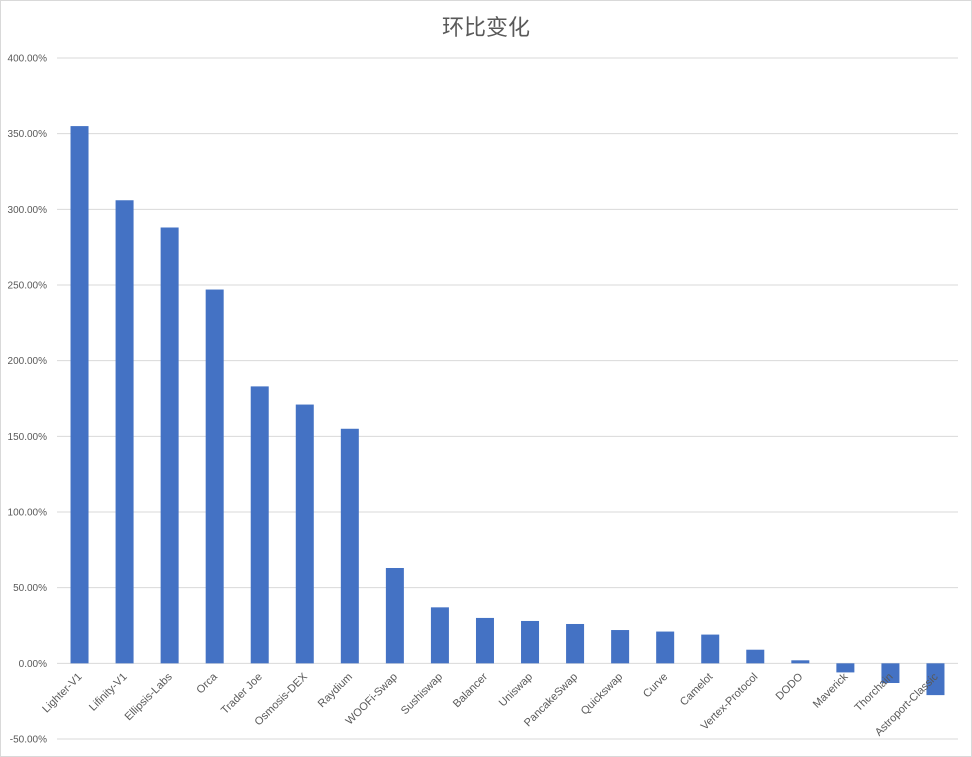  Describe the element at coordinates (108, 692) in the screenshot. I see `x-tick-label: Lifinity-V1` at that location.